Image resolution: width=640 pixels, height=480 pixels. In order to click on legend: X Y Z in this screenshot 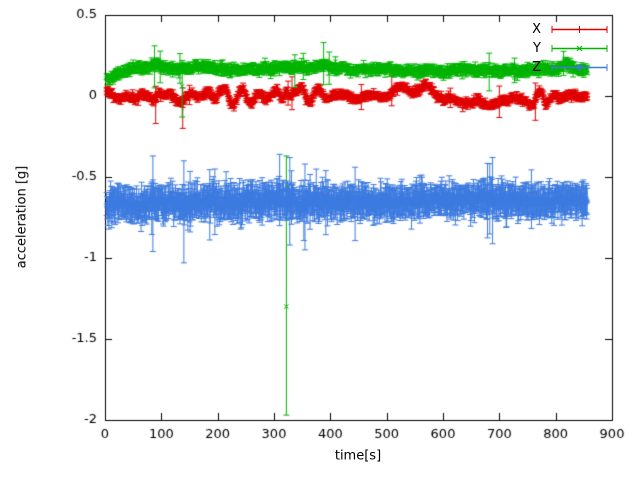, I will do `click(570, 48)`.